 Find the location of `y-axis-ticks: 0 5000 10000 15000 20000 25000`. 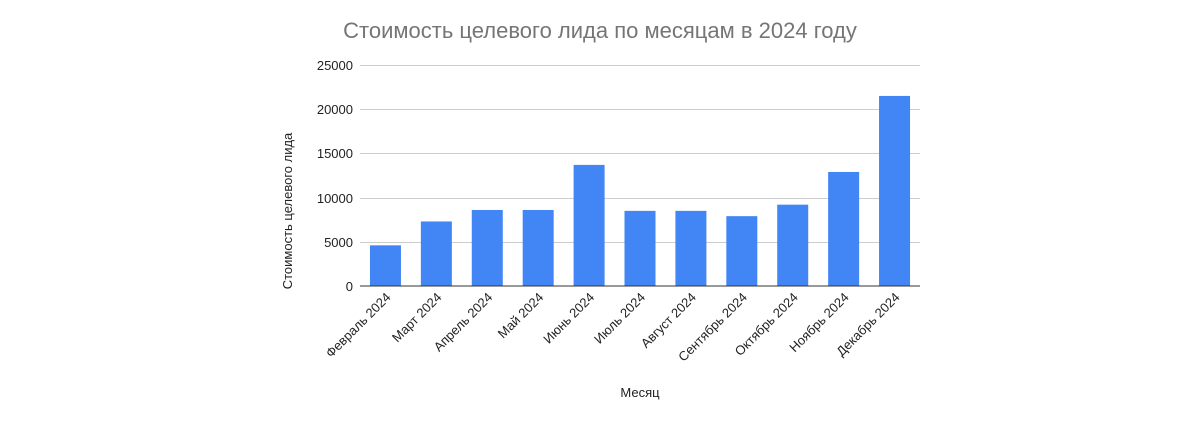

y-axis-ticks: 0 5000 10000 15000 20000 25000 is located at coordinates (335, 176).